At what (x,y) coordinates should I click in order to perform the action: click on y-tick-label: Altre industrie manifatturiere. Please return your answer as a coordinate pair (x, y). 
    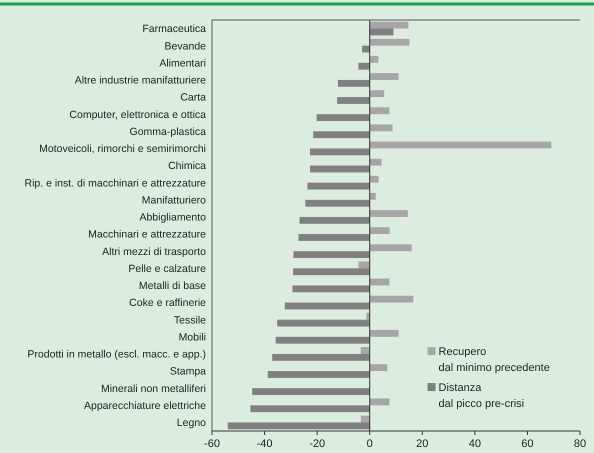
    Looking at the image, I should click on (140, 80).